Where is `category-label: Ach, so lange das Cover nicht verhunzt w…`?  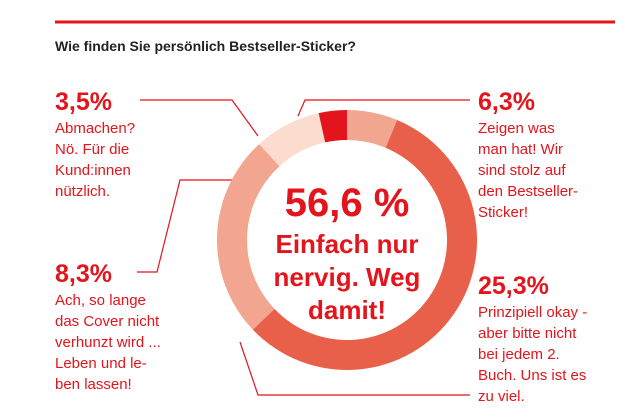
category-label: Ach, so lange das Cover nicht verhunzt w… is located at coordinates (108, 342).